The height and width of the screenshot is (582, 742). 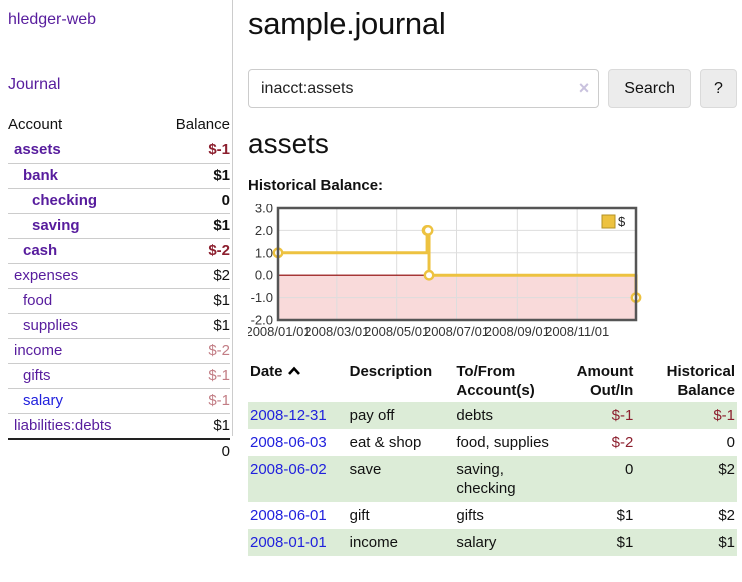 I want to click on x-tick-label: 2008/11/01, so click(x=577, y=331).